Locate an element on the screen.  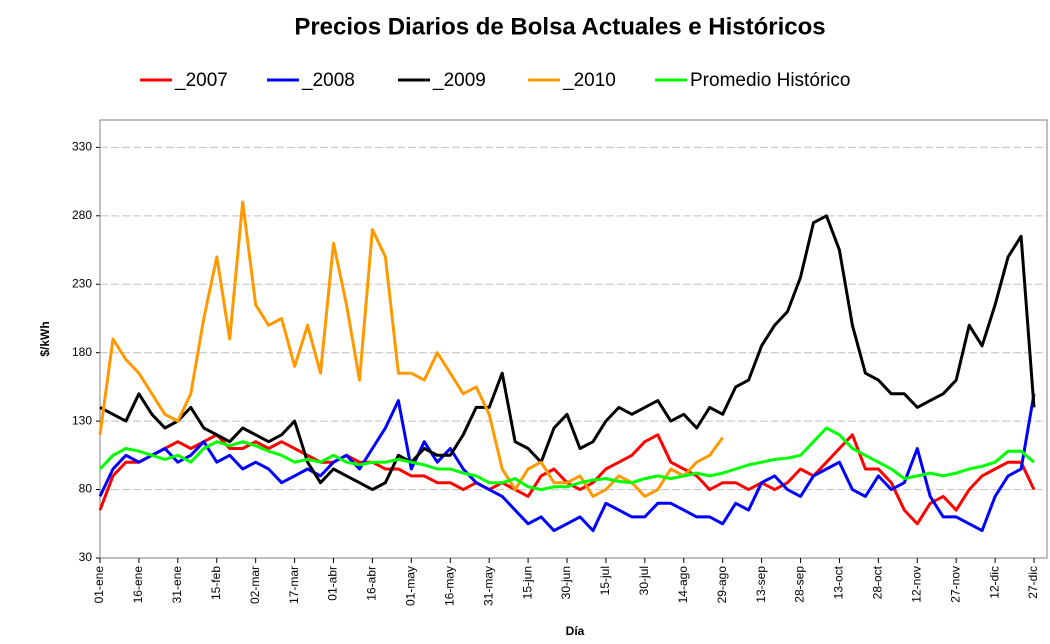
x-tick-label: 15-feb is located at coordinates (216, 583).